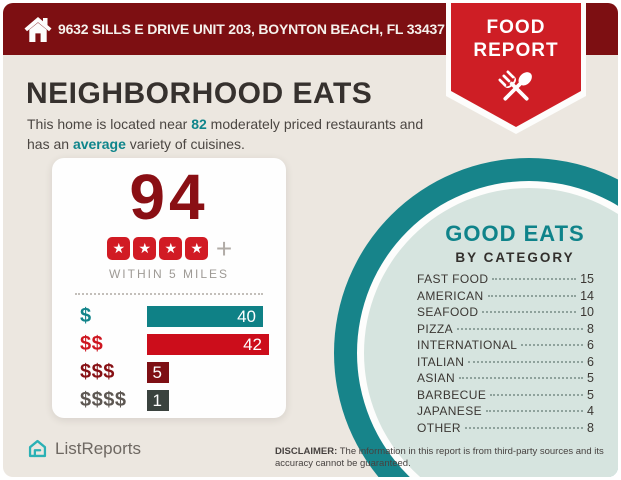  What do you see at coordinates (38, 29) in the screenshot?
I see `house-icon` at bounding box center [38, 29].